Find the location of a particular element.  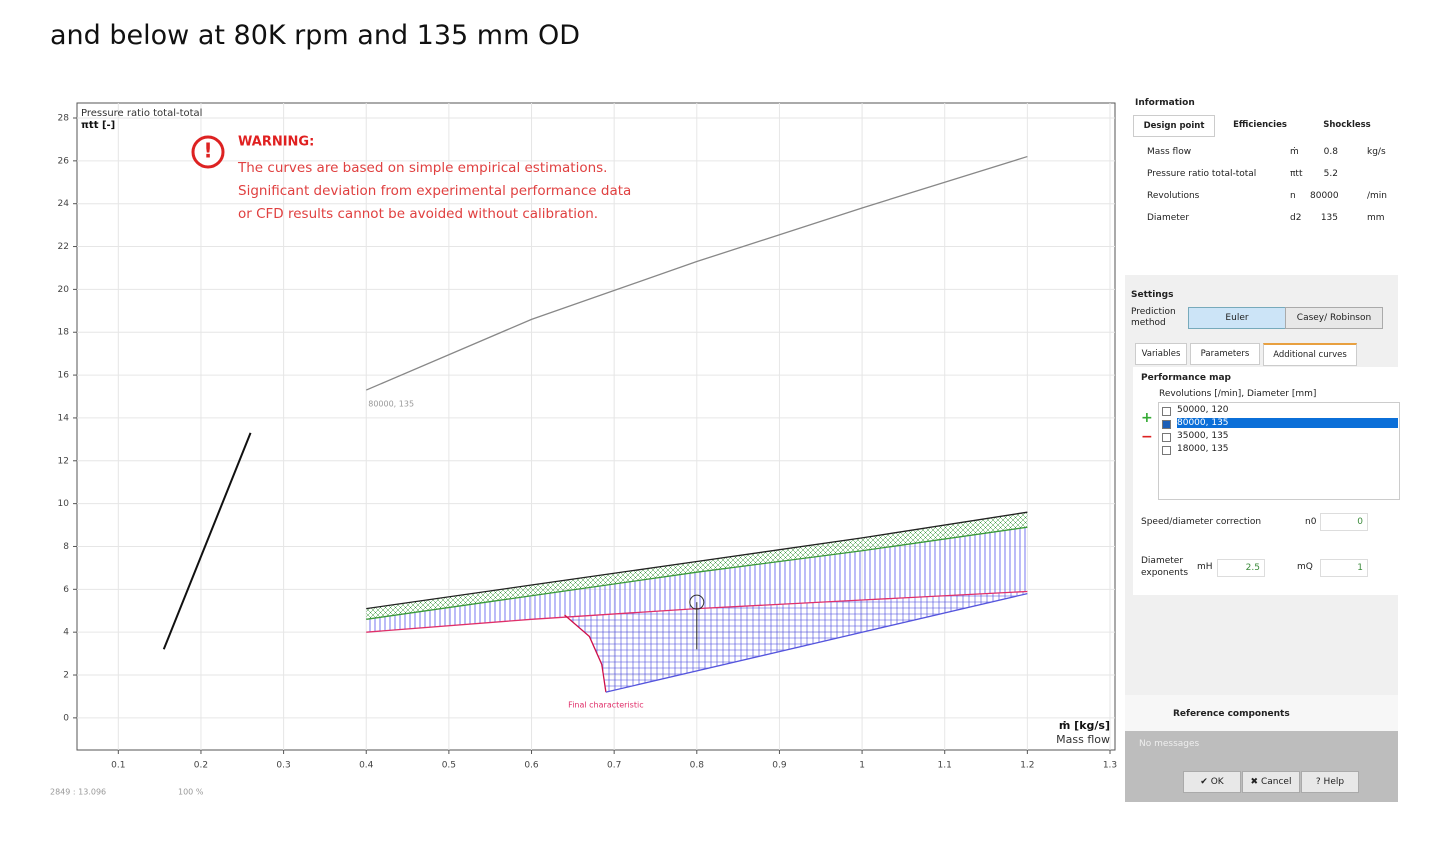

list-item: 50000, 120 is located at coordinates (1203, 410).